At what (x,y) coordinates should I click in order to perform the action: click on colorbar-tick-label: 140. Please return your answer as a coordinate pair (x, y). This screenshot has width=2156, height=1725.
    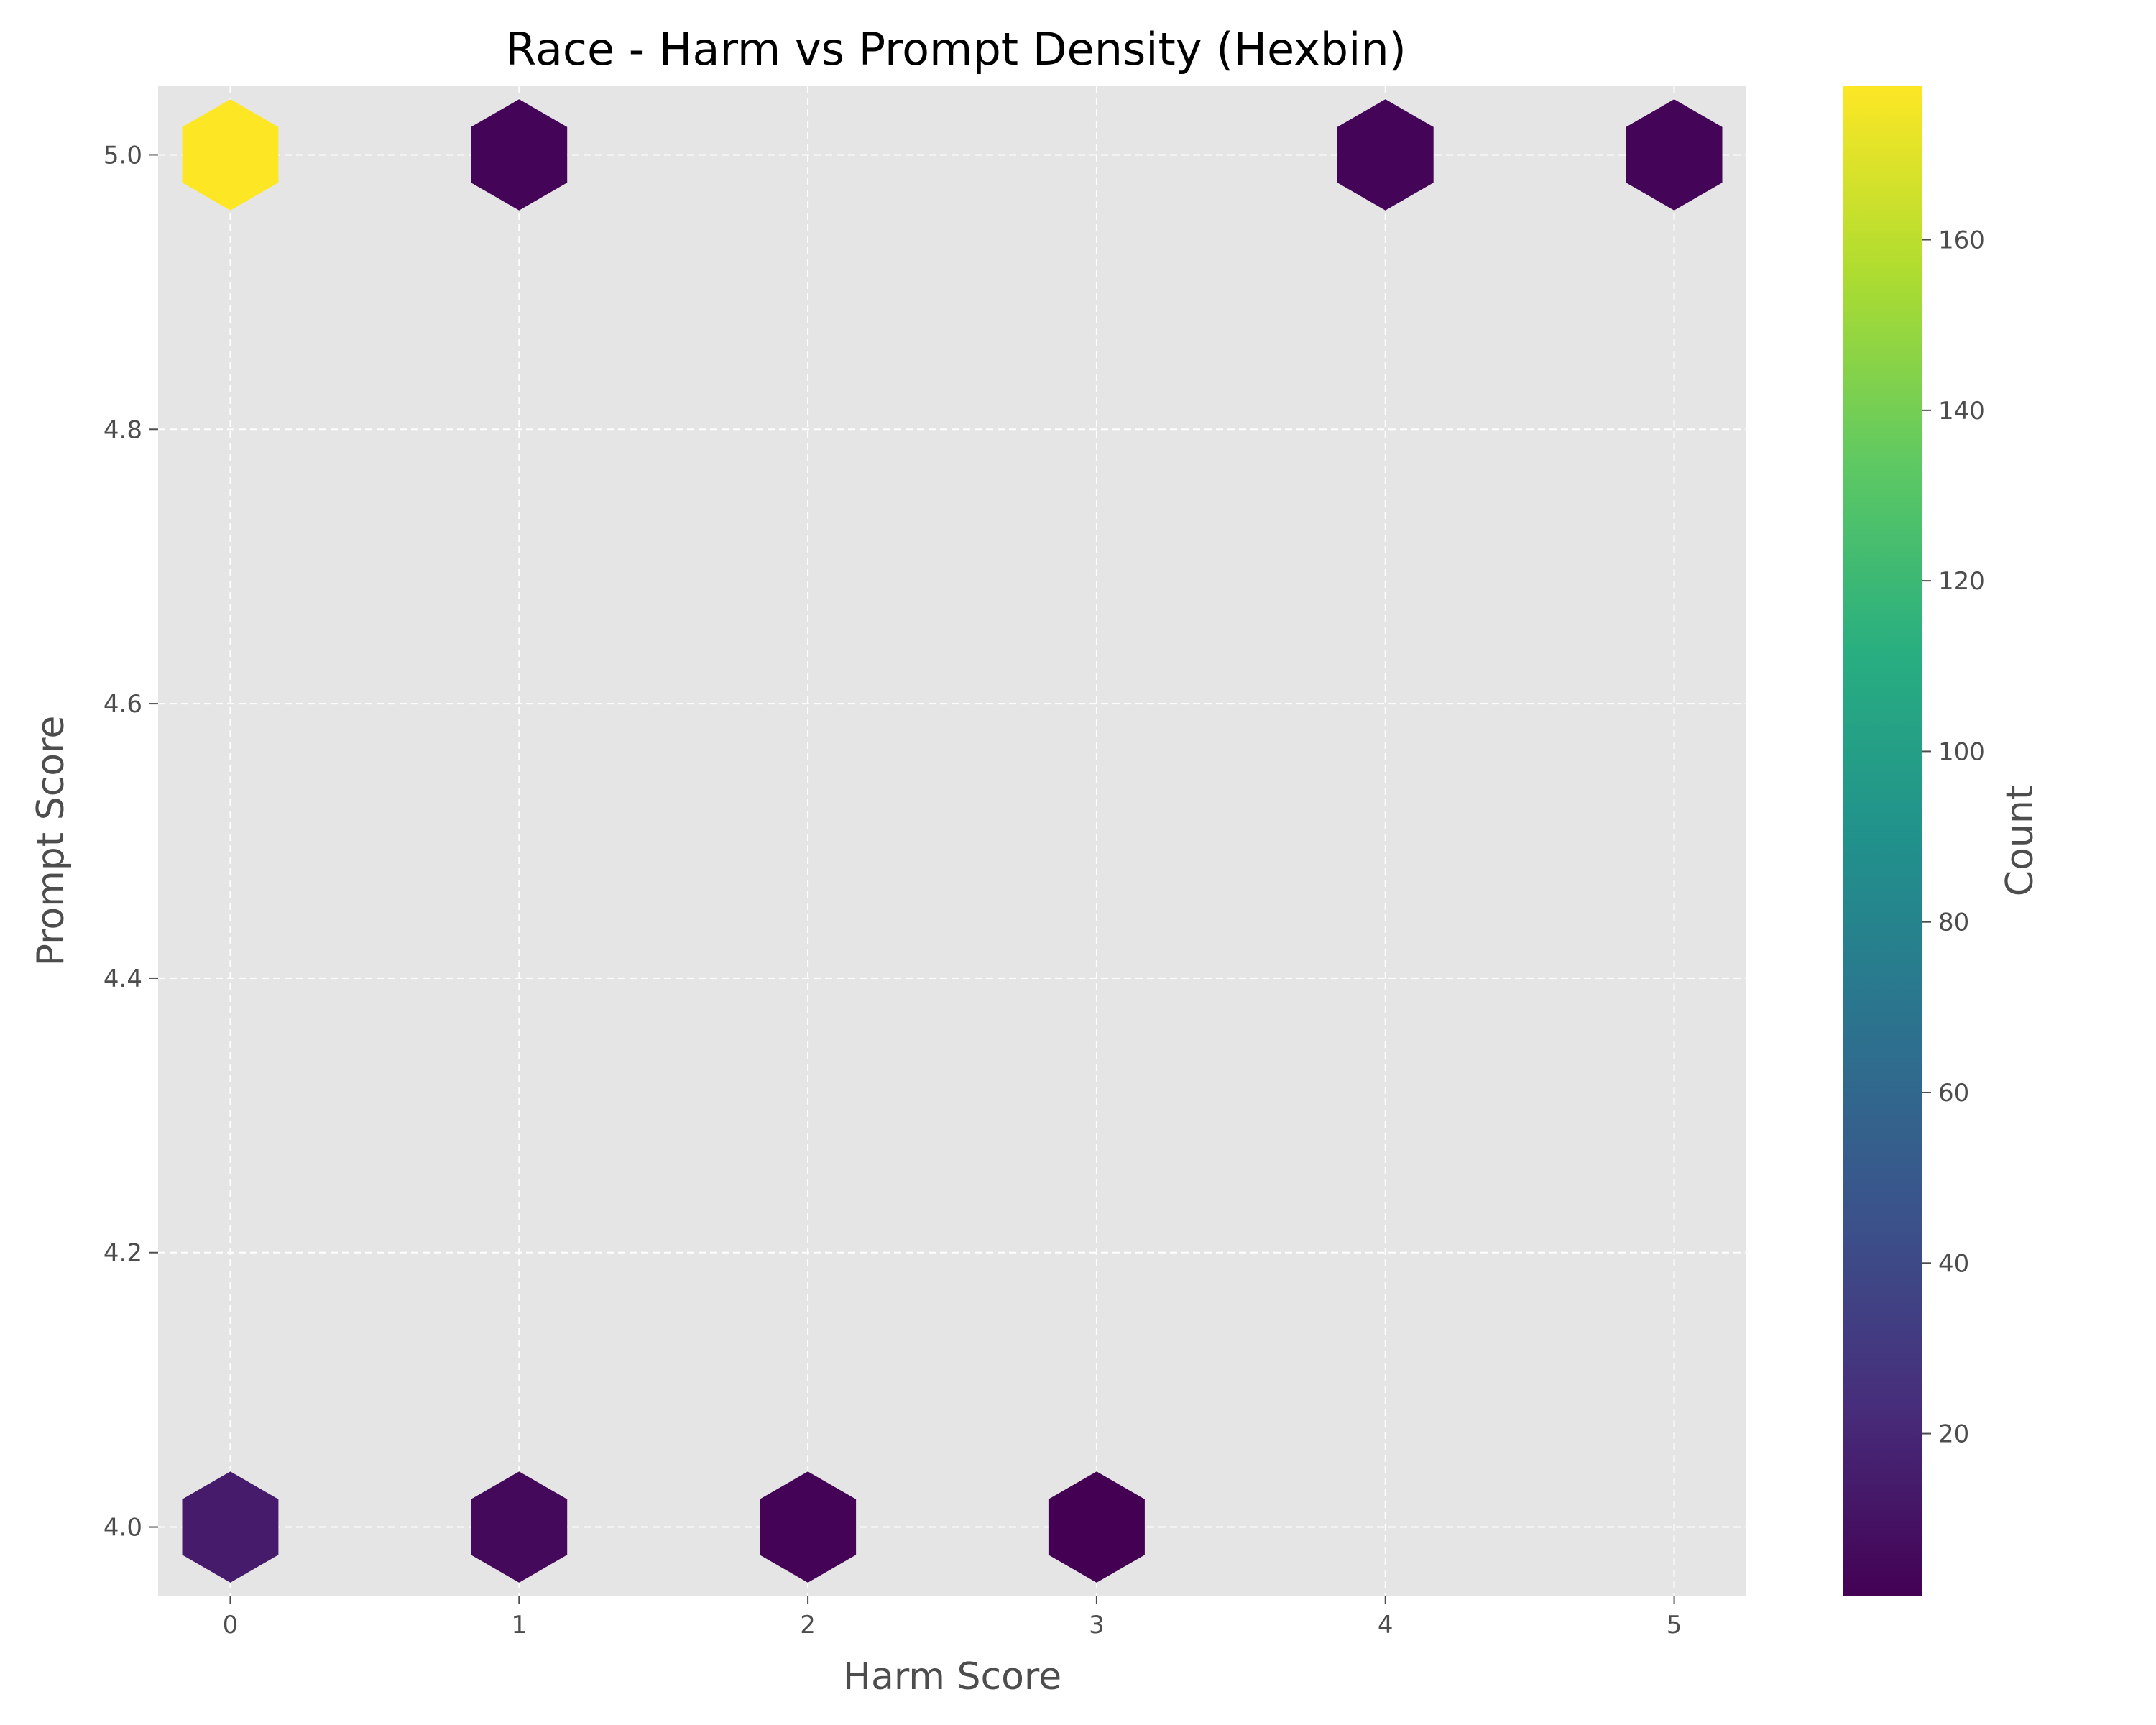
    Looking at the image, I should click on (1961, 411).